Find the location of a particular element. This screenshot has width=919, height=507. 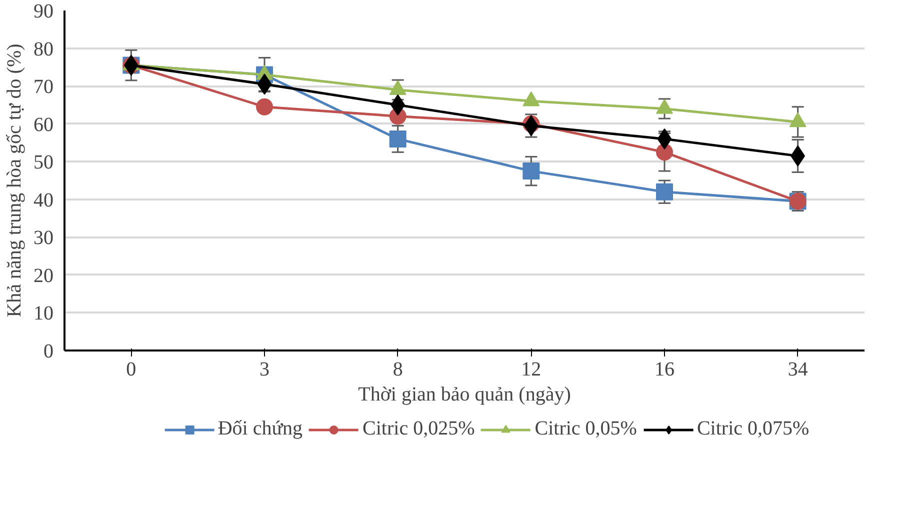

y-tick-label: 90 is located at coordinates (44, 11).